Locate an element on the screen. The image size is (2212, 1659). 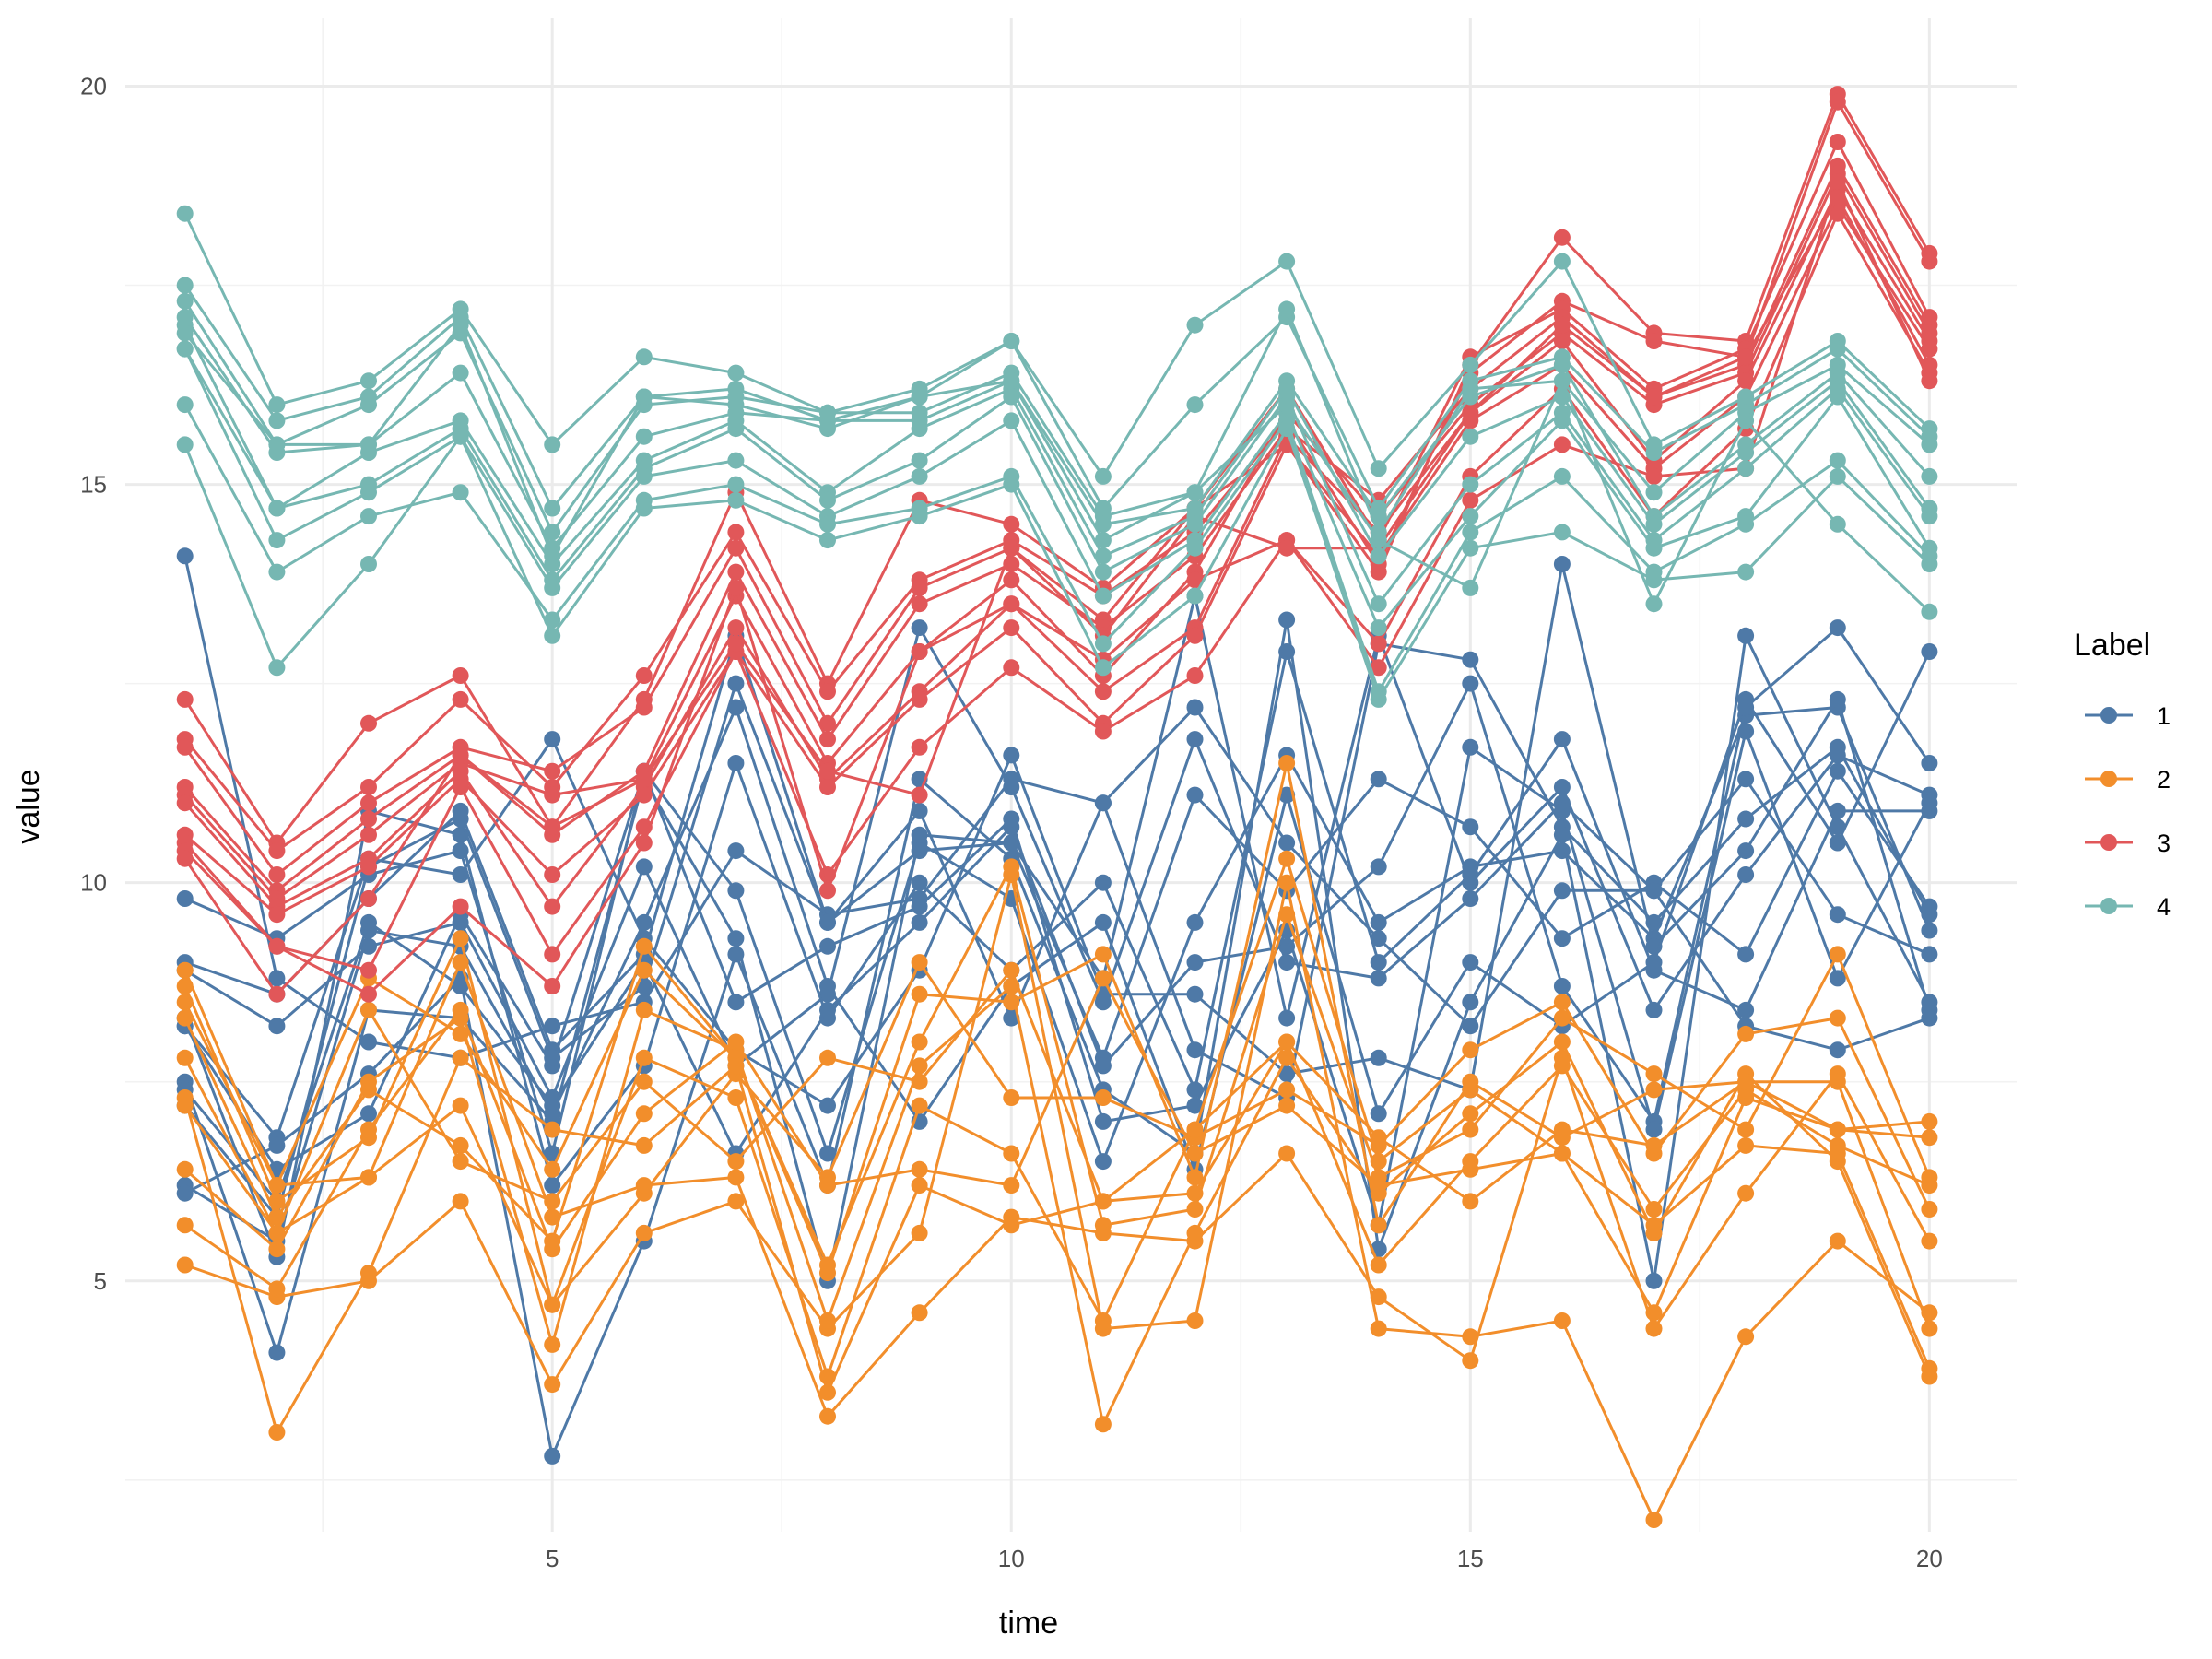
x-axis-title: time is located at coordinates (1028, 1623).